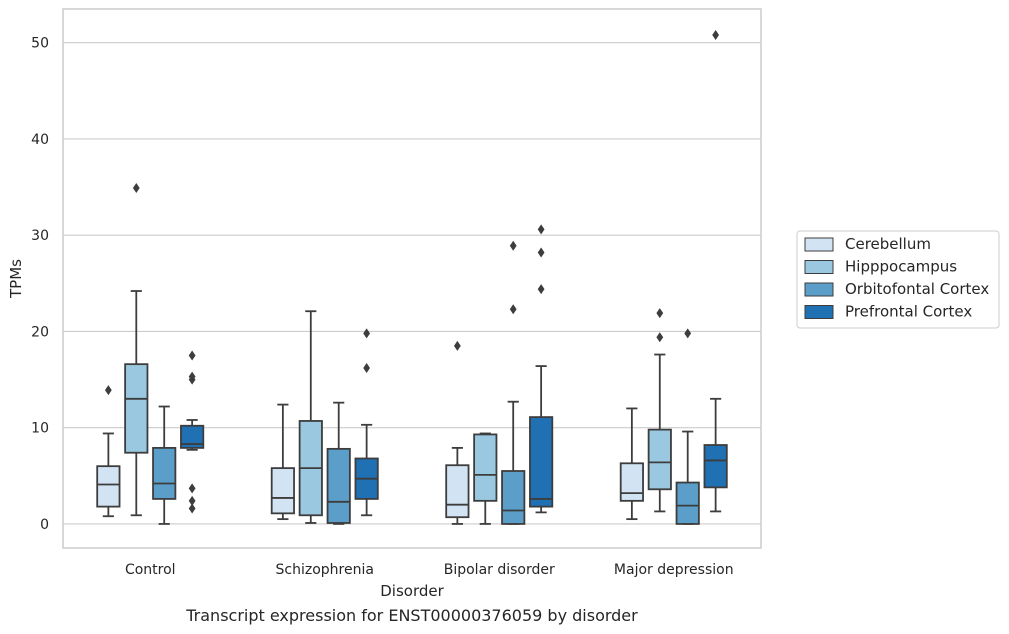 The height and width of the screenshot is (634, 1009). I want to click on x-tick-label: Bipolar disorder, so click(499, 570).